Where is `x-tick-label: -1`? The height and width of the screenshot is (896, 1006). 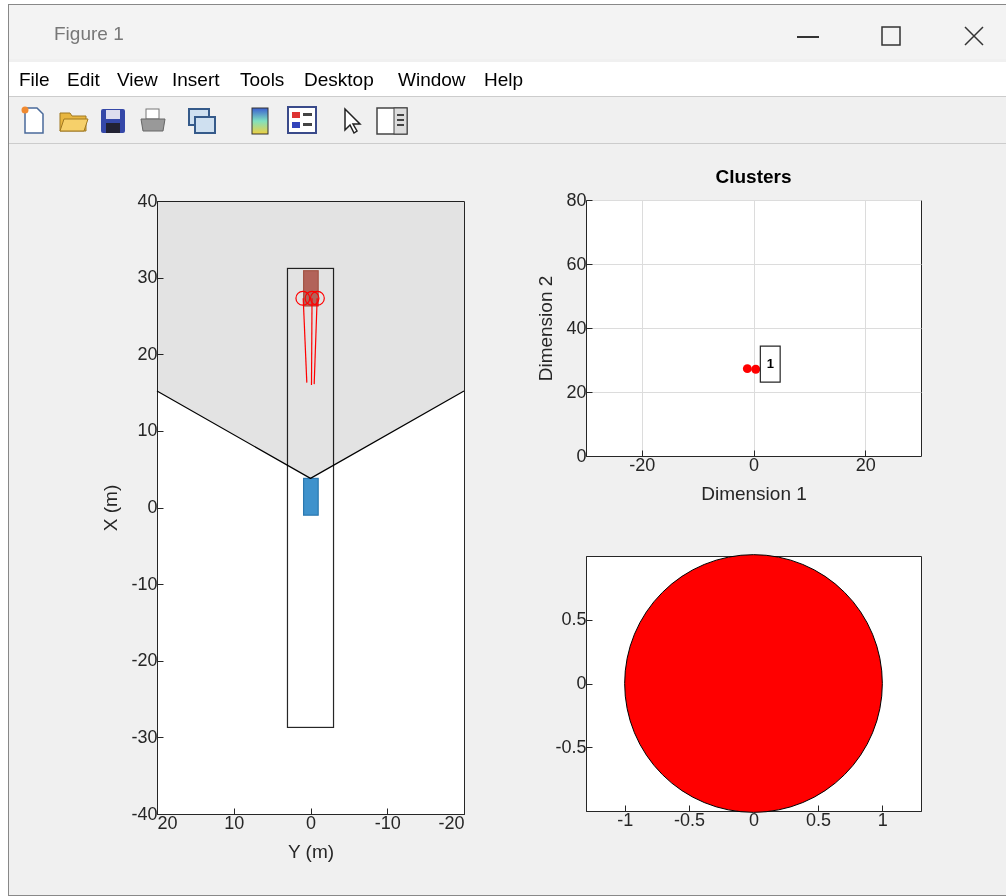
x-tick-label: -1 is located at coordinates (625, 819).